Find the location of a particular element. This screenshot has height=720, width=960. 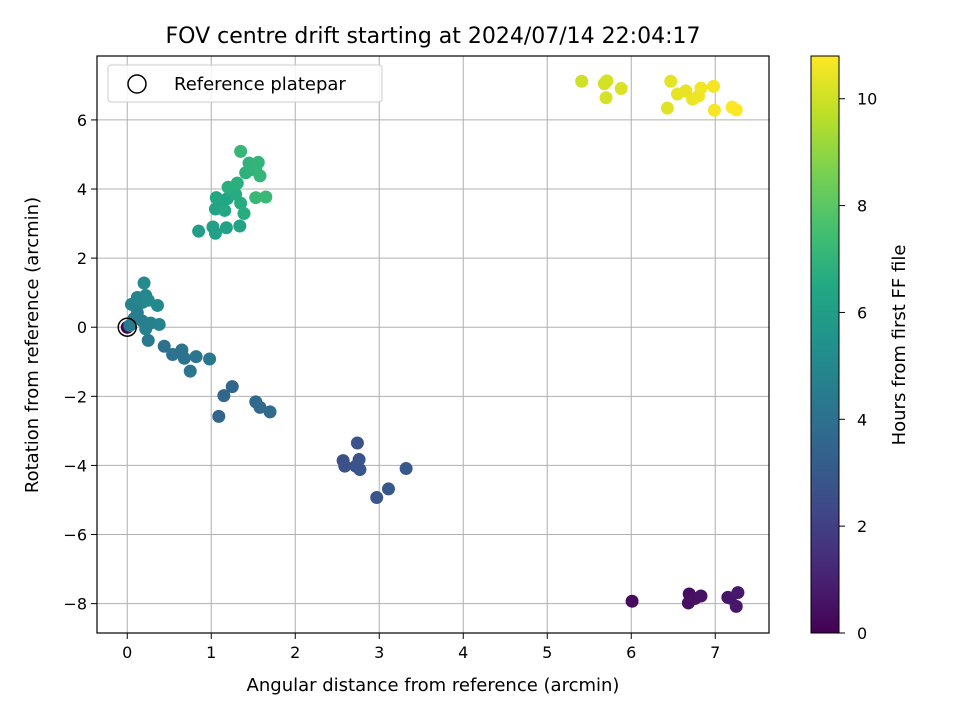

legend: Reference platepar is located at coordinates (245, 83).